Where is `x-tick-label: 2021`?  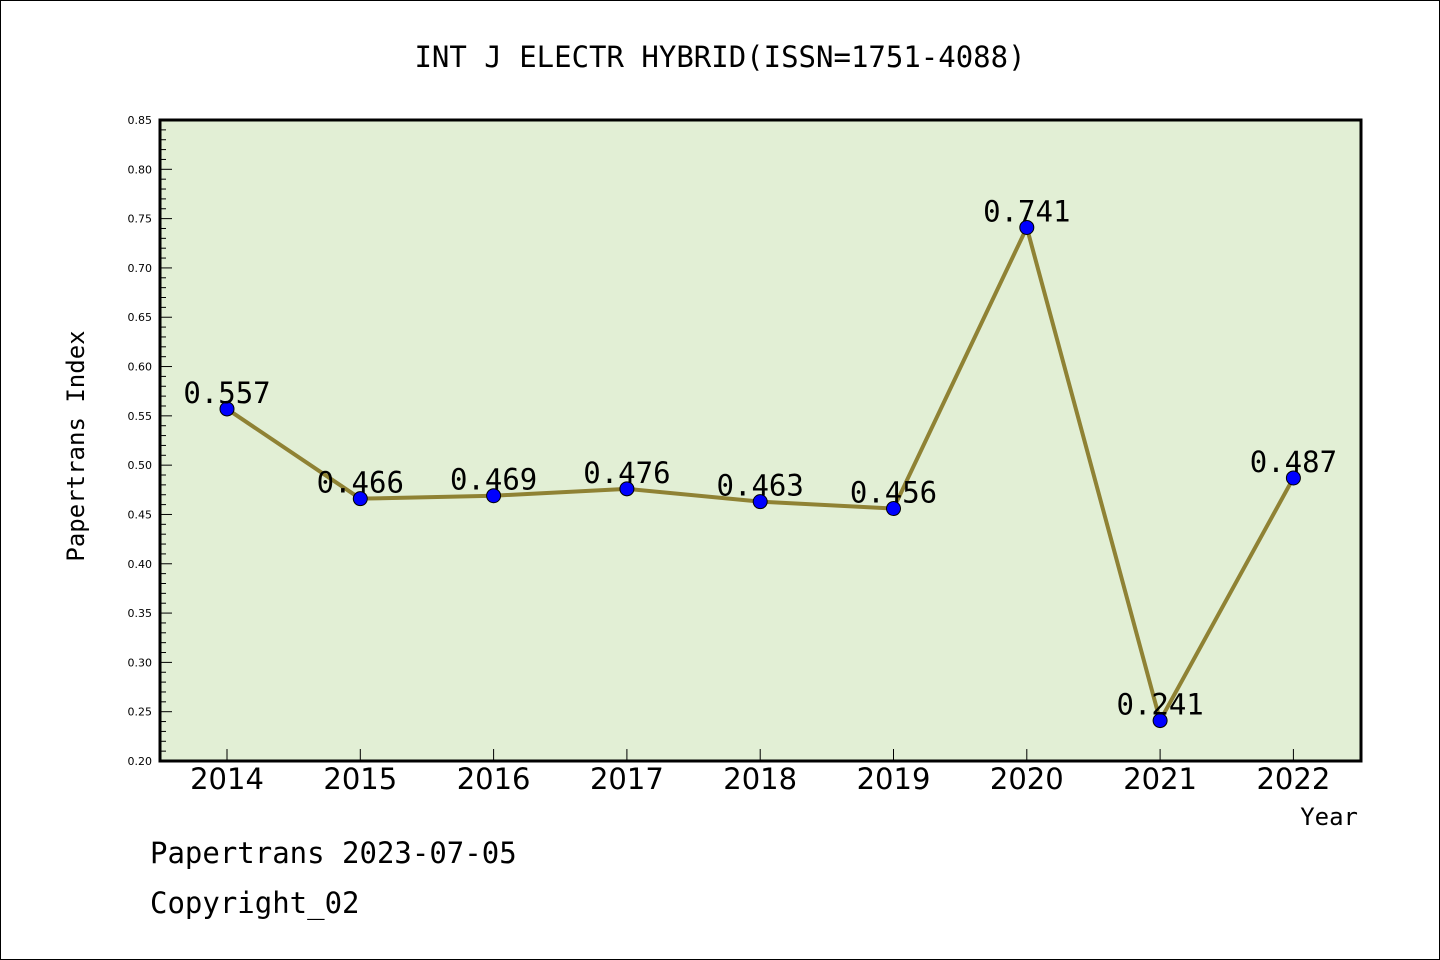
x-tick-label: 2021 is located at coordinates (1160, 779).